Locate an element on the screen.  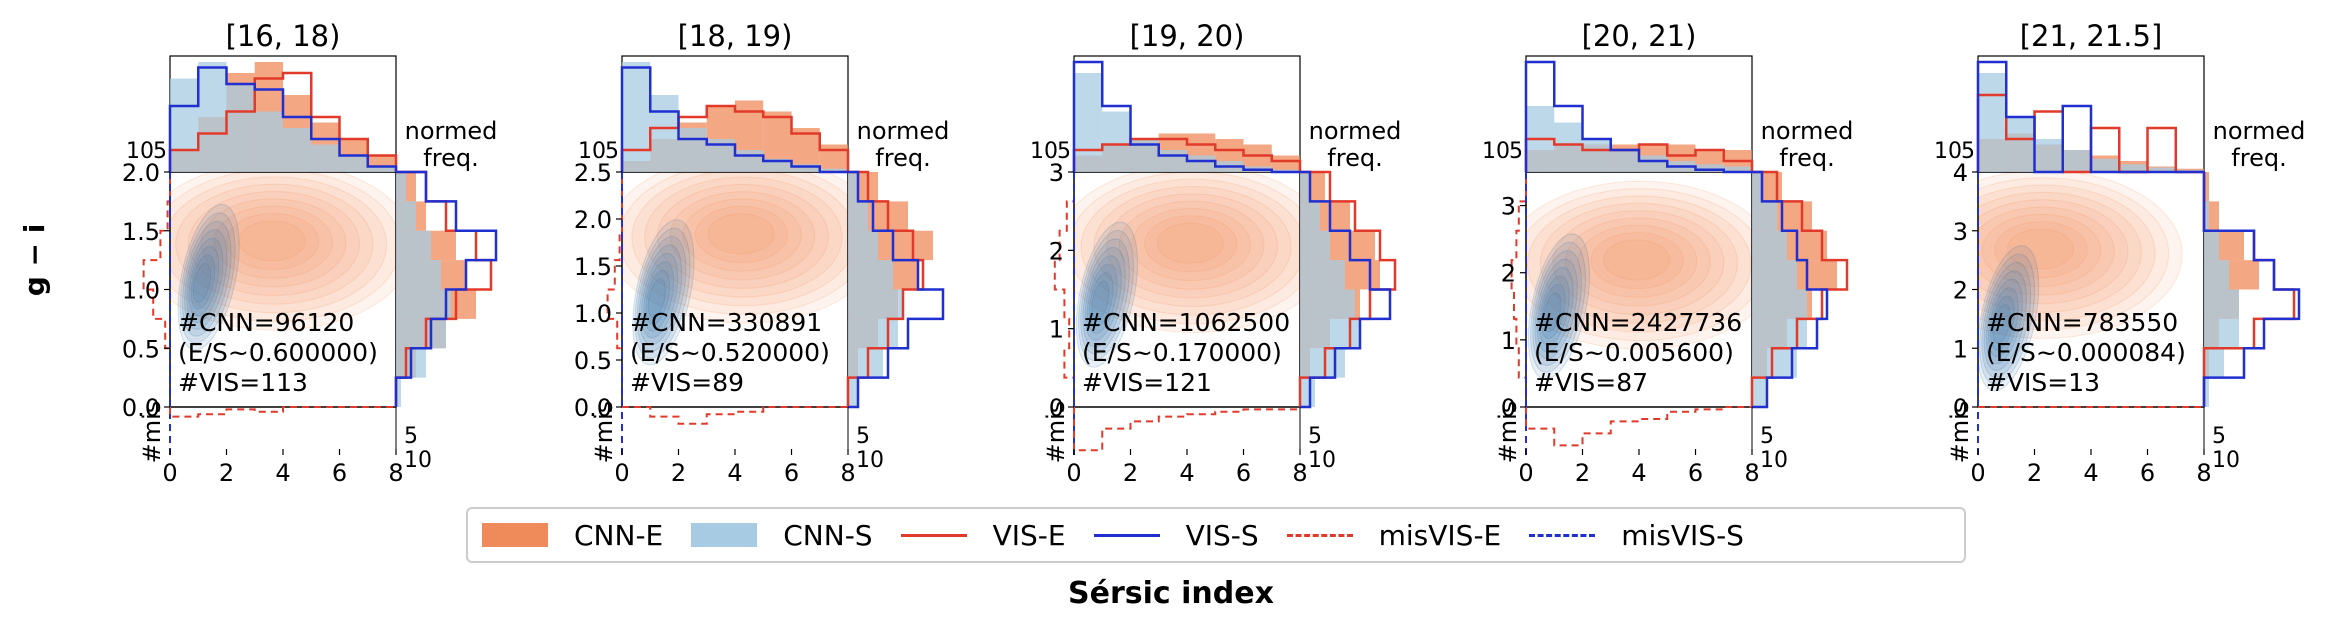
y-tick-label: 3 is located at coordinates (1056, 173).